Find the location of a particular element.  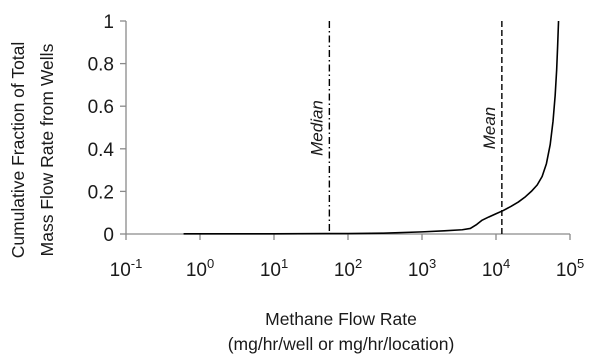

x-axis-tick-labels: 10⁻¹ 10⁰ 10¹ 10² 10³ 10⁴ 10⁵ is located at coordinates (347, 268).